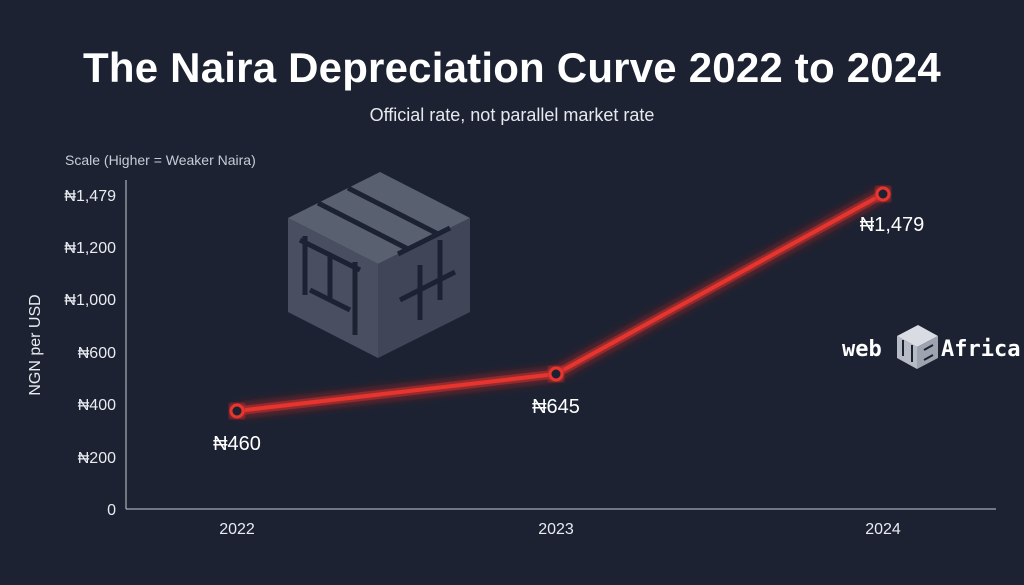 Image resolution: width=1024 pixels, height=585 pixels. What do you see at coordinates (883, 194) in the screenshot?
I see `data-point-2024` at bounding box center [883, 194].